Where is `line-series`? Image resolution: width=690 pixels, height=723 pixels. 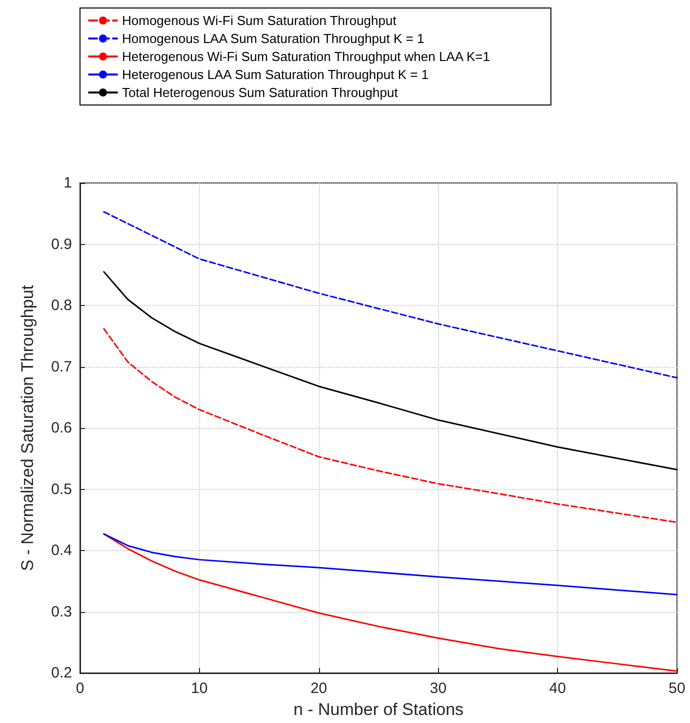
line-series is located at coordinates (390, 564).